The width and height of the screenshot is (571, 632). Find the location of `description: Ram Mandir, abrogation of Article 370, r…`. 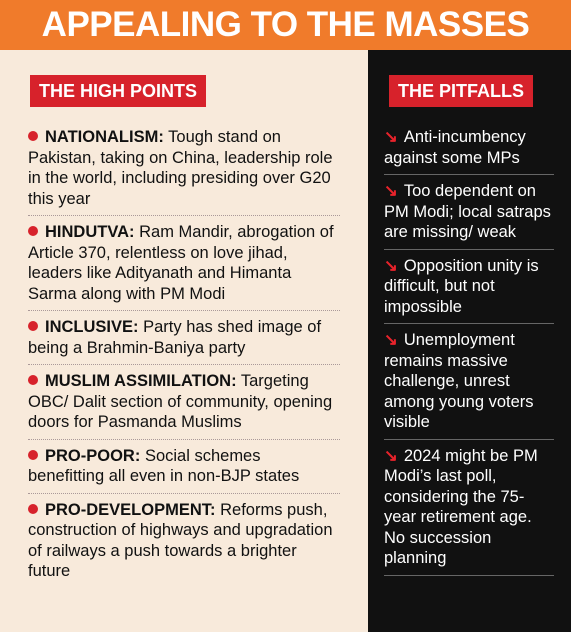

description: Ram Mandir, abrogation of Article 370, r… is located at coordinates (181, 263).